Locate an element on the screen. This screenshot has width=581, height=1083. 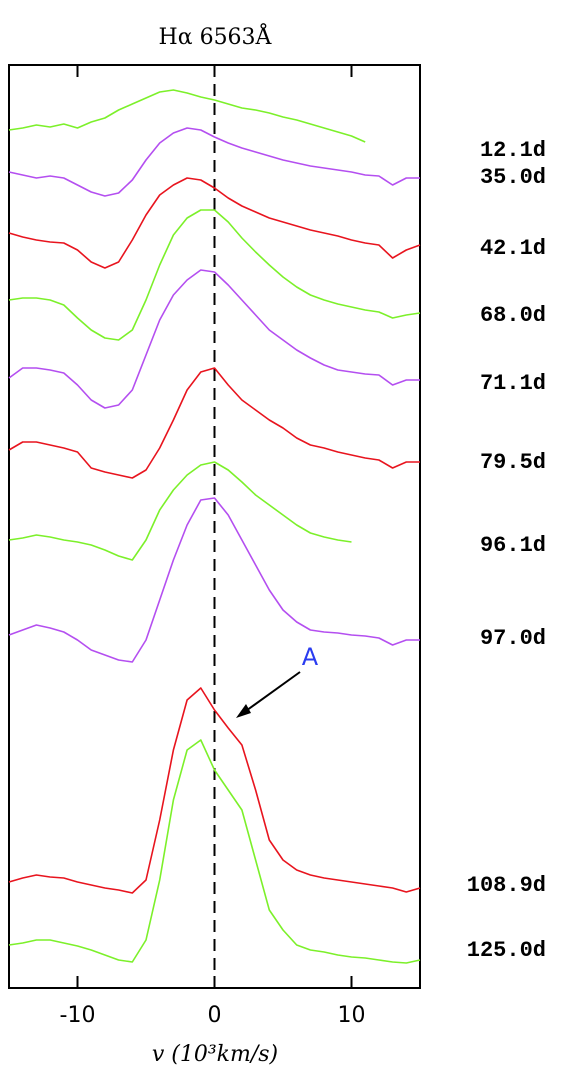
series-label: 42.1d is located at coordinates (513, 248).